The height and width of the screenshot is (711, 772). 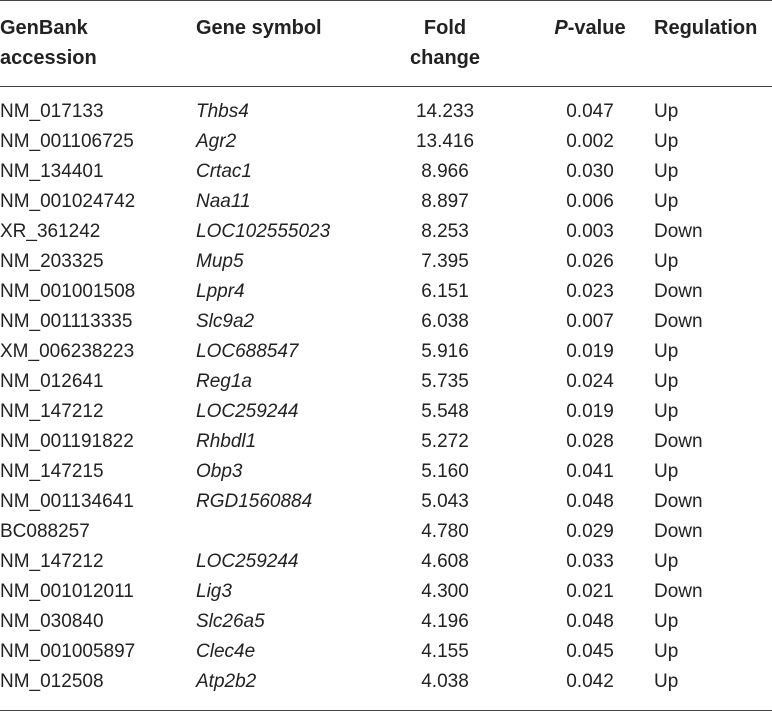 I want to click on cell-p-value: 0.002, so click(x=590, y=141).